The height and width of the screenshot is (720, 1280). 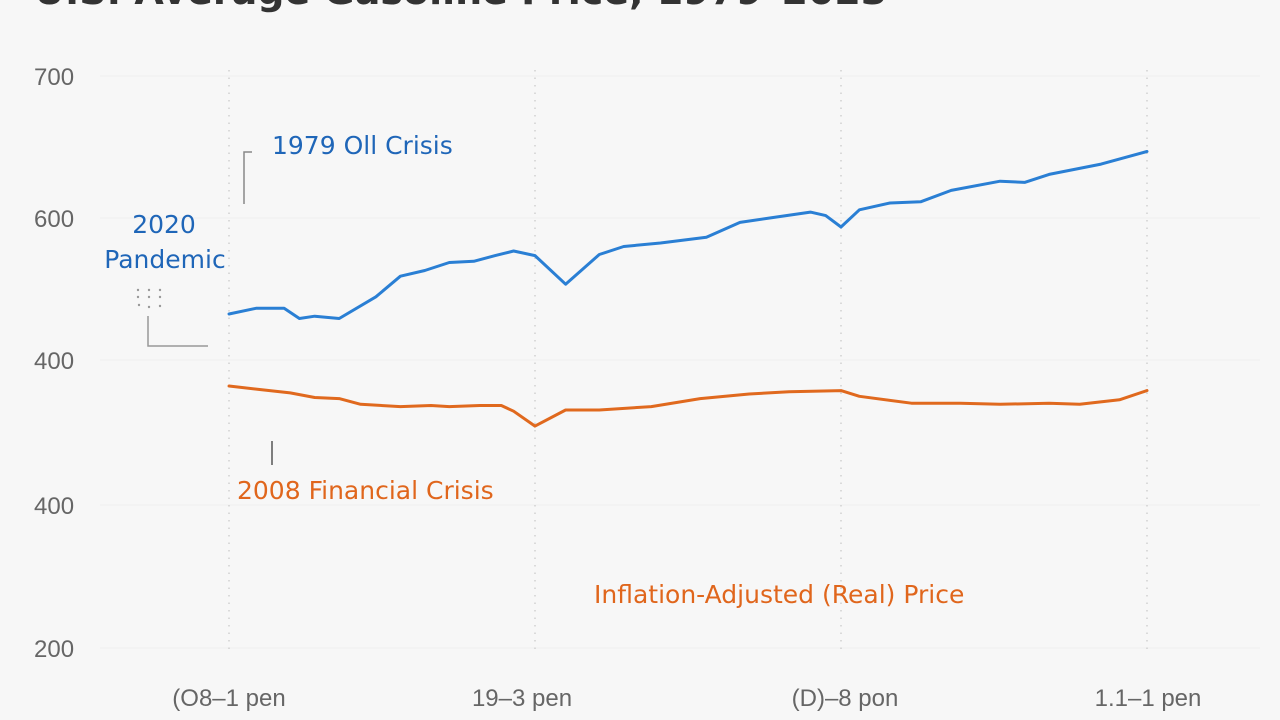 I want to click on chart-title: U.S. Average Gasoline Price, 1979–2023, so click(x=460, y=6).